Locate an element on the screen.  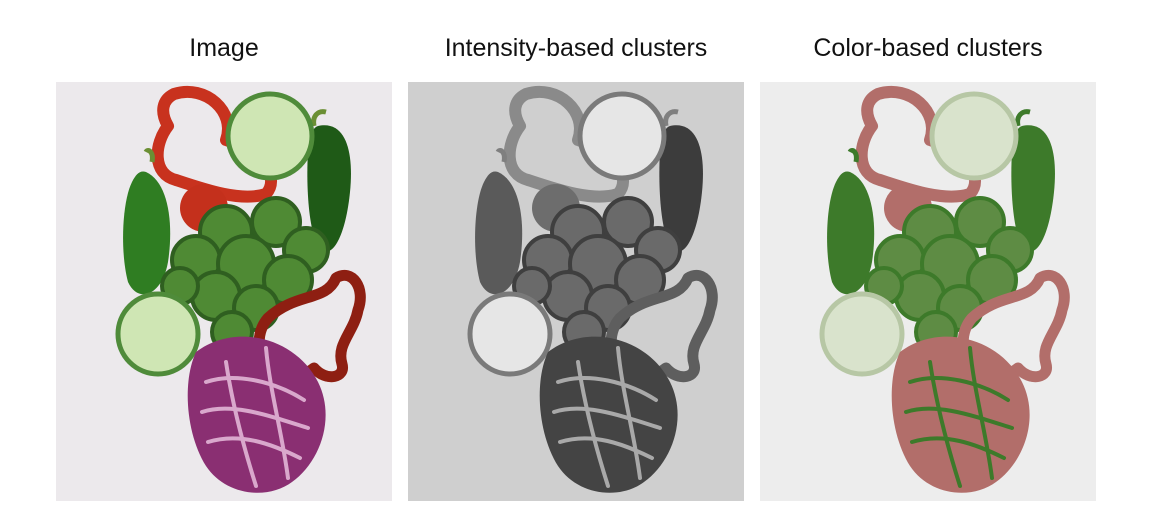
panel-title: Color-based clusters is located at coordinates (928, 48).